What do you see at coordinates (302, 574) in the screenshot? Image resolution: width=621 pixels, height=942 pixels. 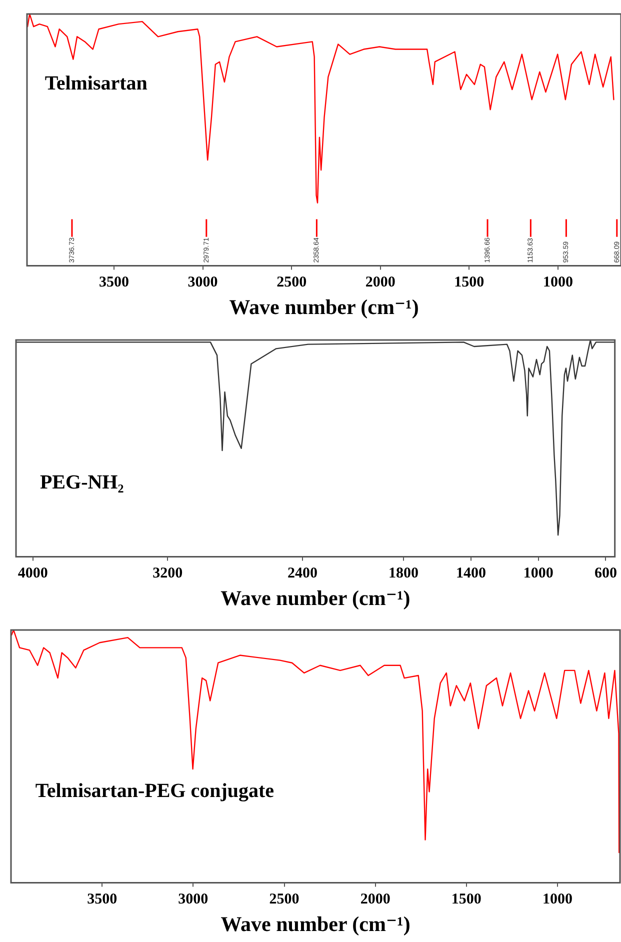 I see `x-tick-label: 2400` at bounding box center [302, 574].